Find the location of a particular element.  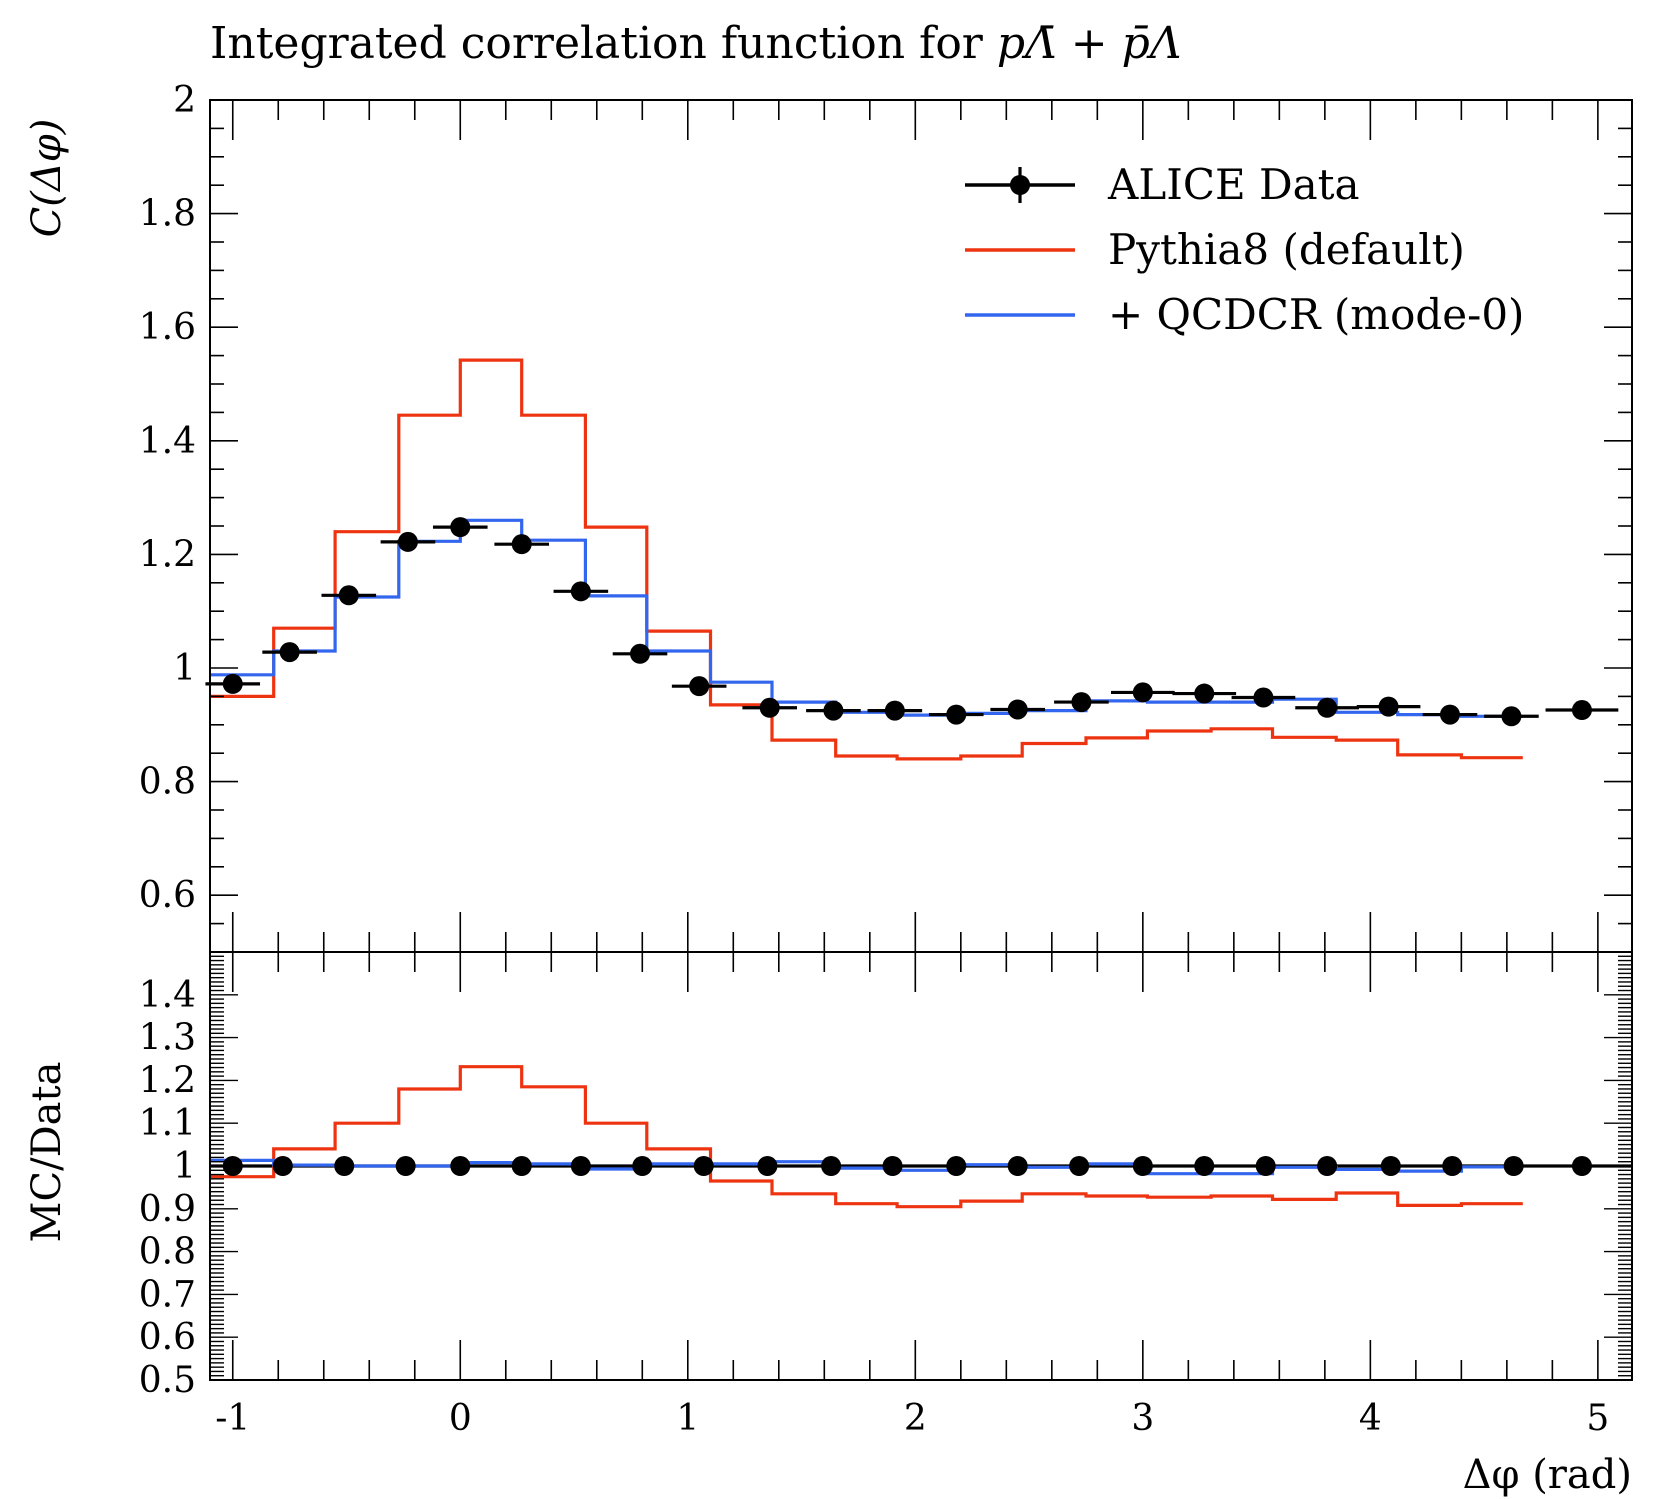

x-axis-title: Δφ (rad) is located at coordinates (1547, 1475).